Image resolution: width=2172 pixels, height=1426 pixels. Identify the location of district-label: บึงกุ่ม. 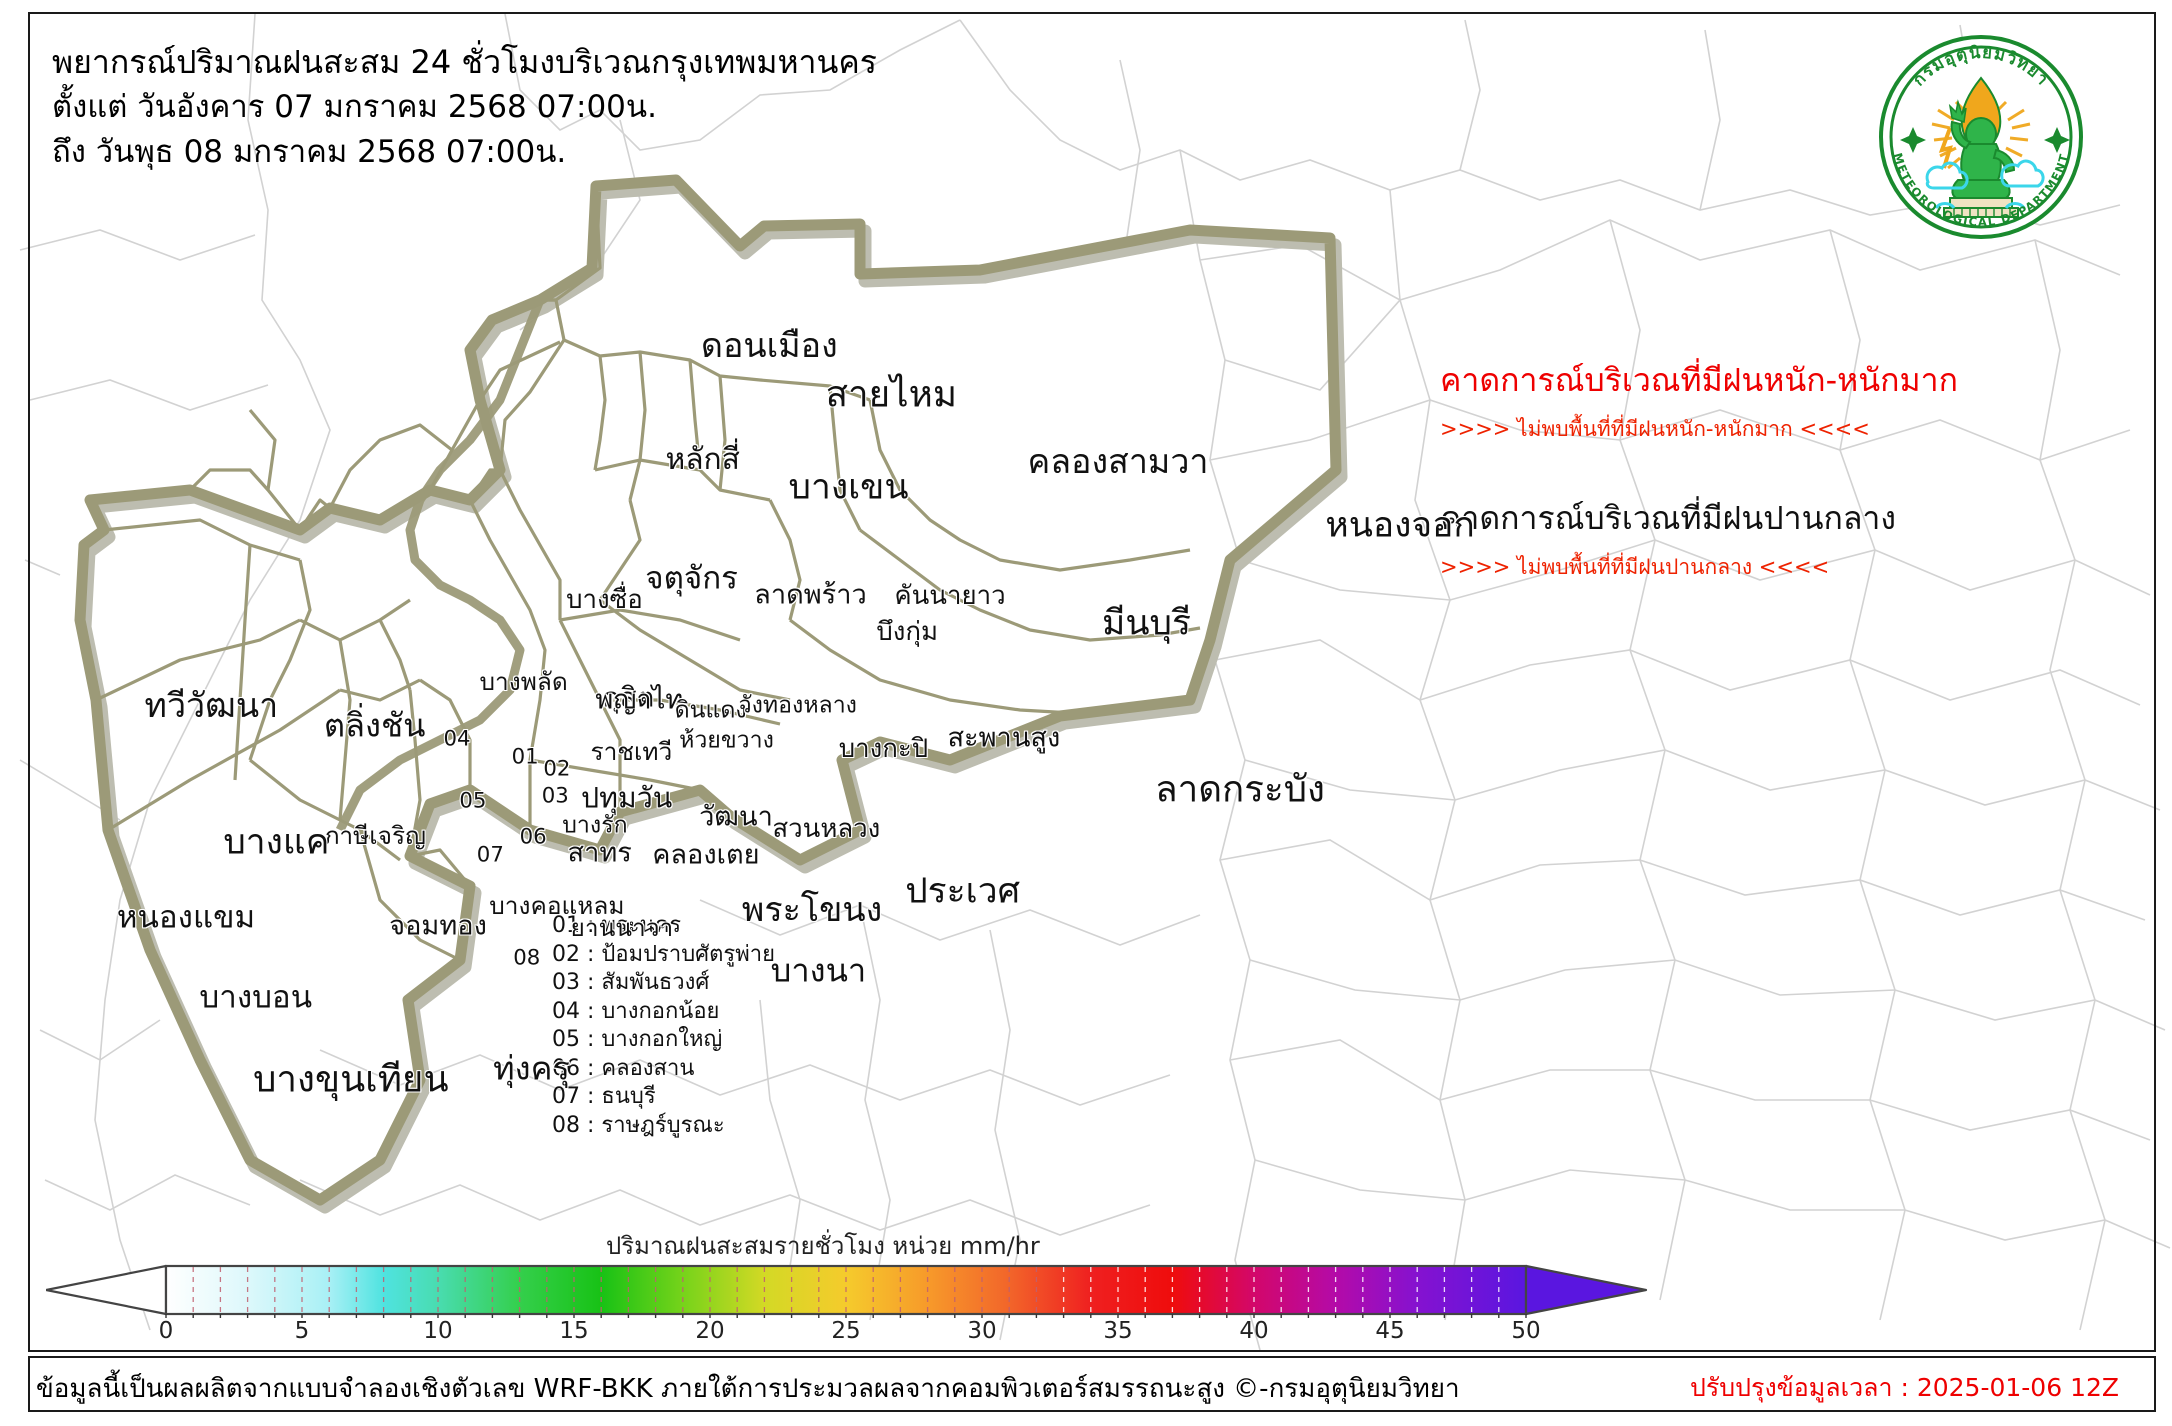
(907, 632).